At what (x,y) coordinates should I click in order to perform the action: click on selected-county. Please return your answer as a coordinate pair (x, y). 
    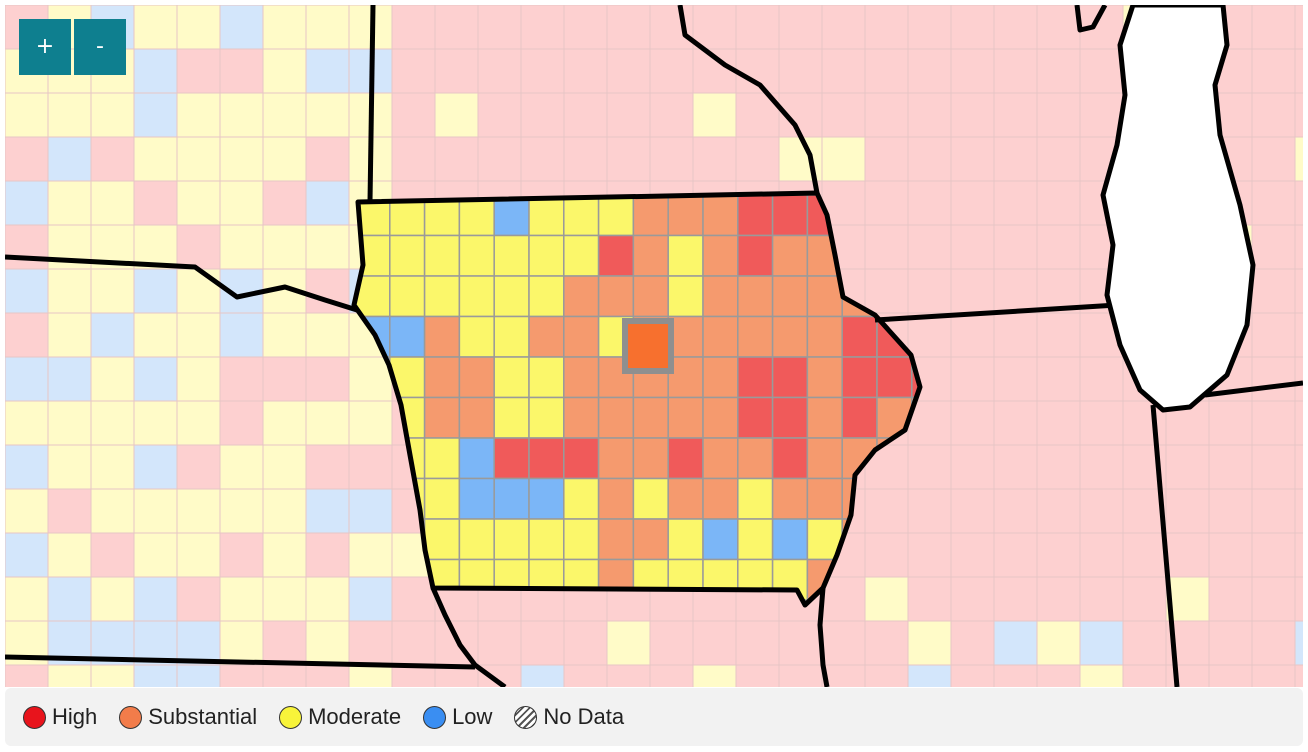
    Looking at the image, I should click on (648, 346).